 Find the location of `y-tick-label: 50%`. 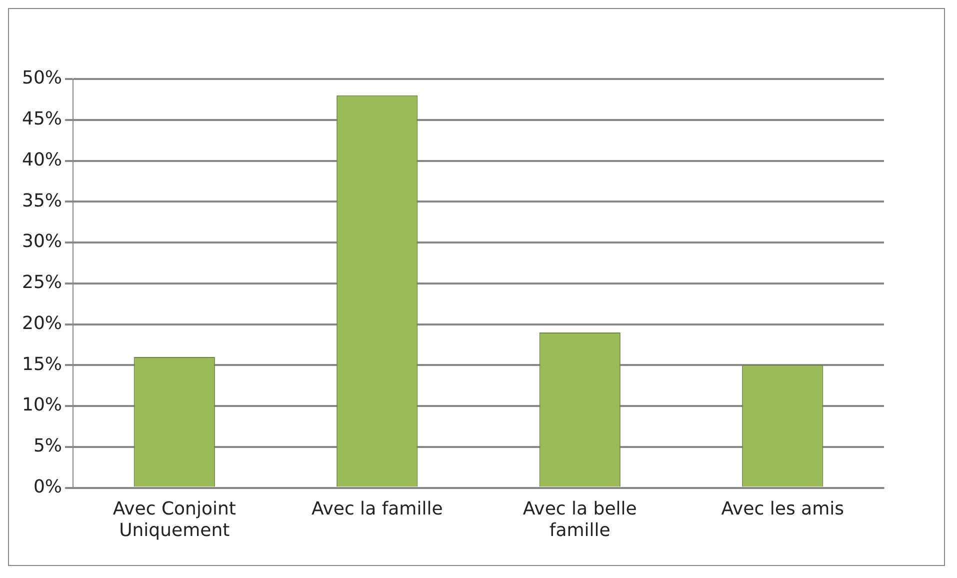

y-tick-label: 50% is located at coordinates (42, 78).